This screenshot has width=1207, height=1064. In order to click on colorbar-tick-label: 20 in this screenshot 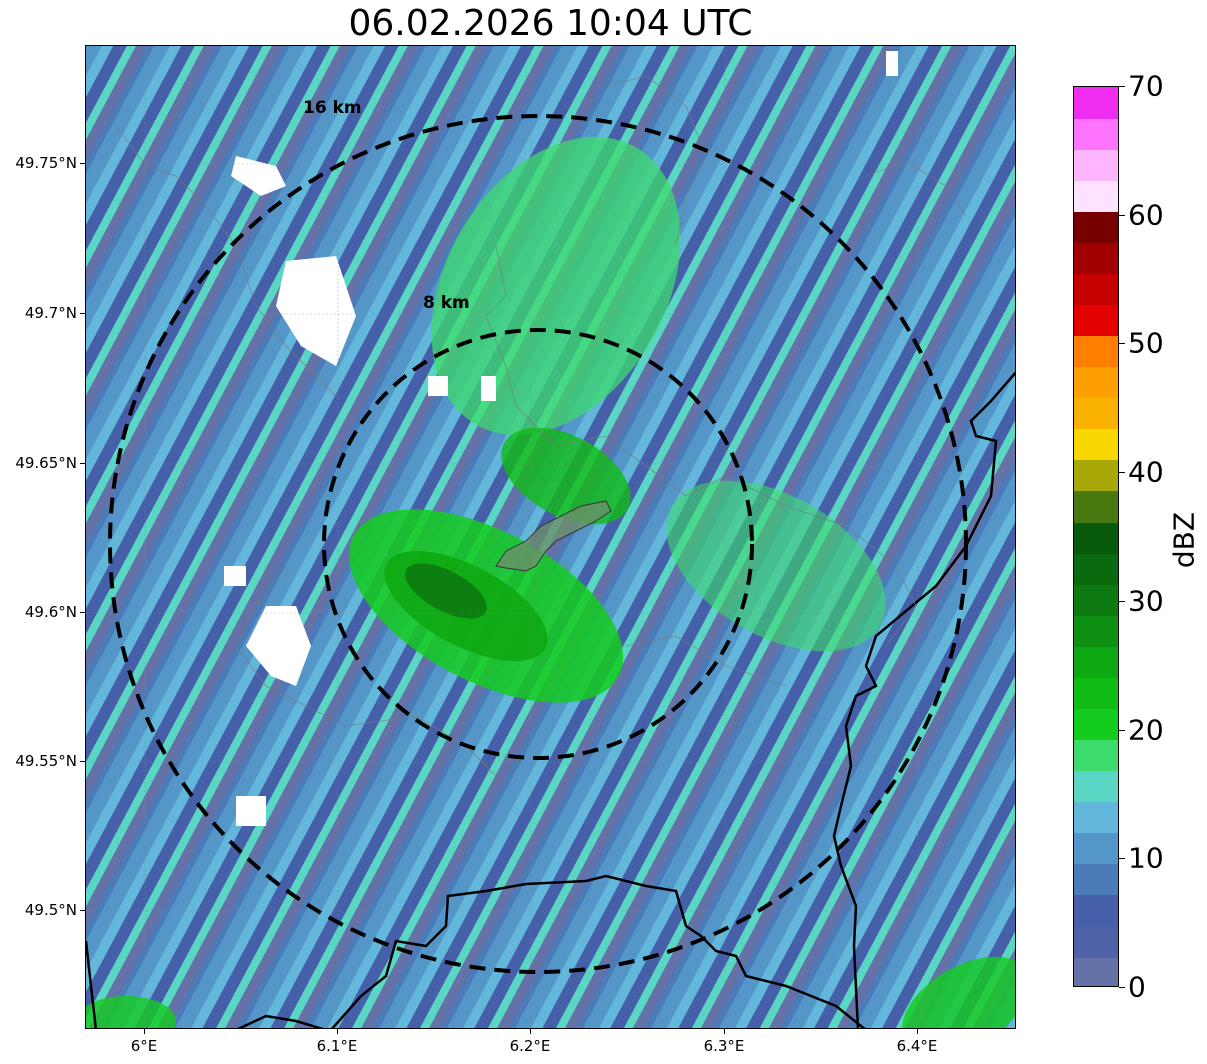, I will do `click(1146, 730)`.